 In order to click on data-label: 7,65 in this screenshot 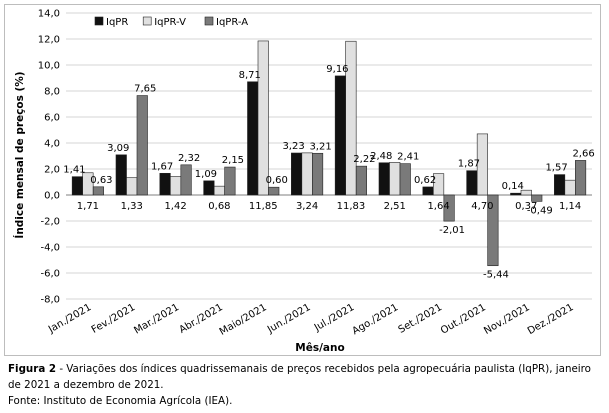, I will do `click(145, 89)`.